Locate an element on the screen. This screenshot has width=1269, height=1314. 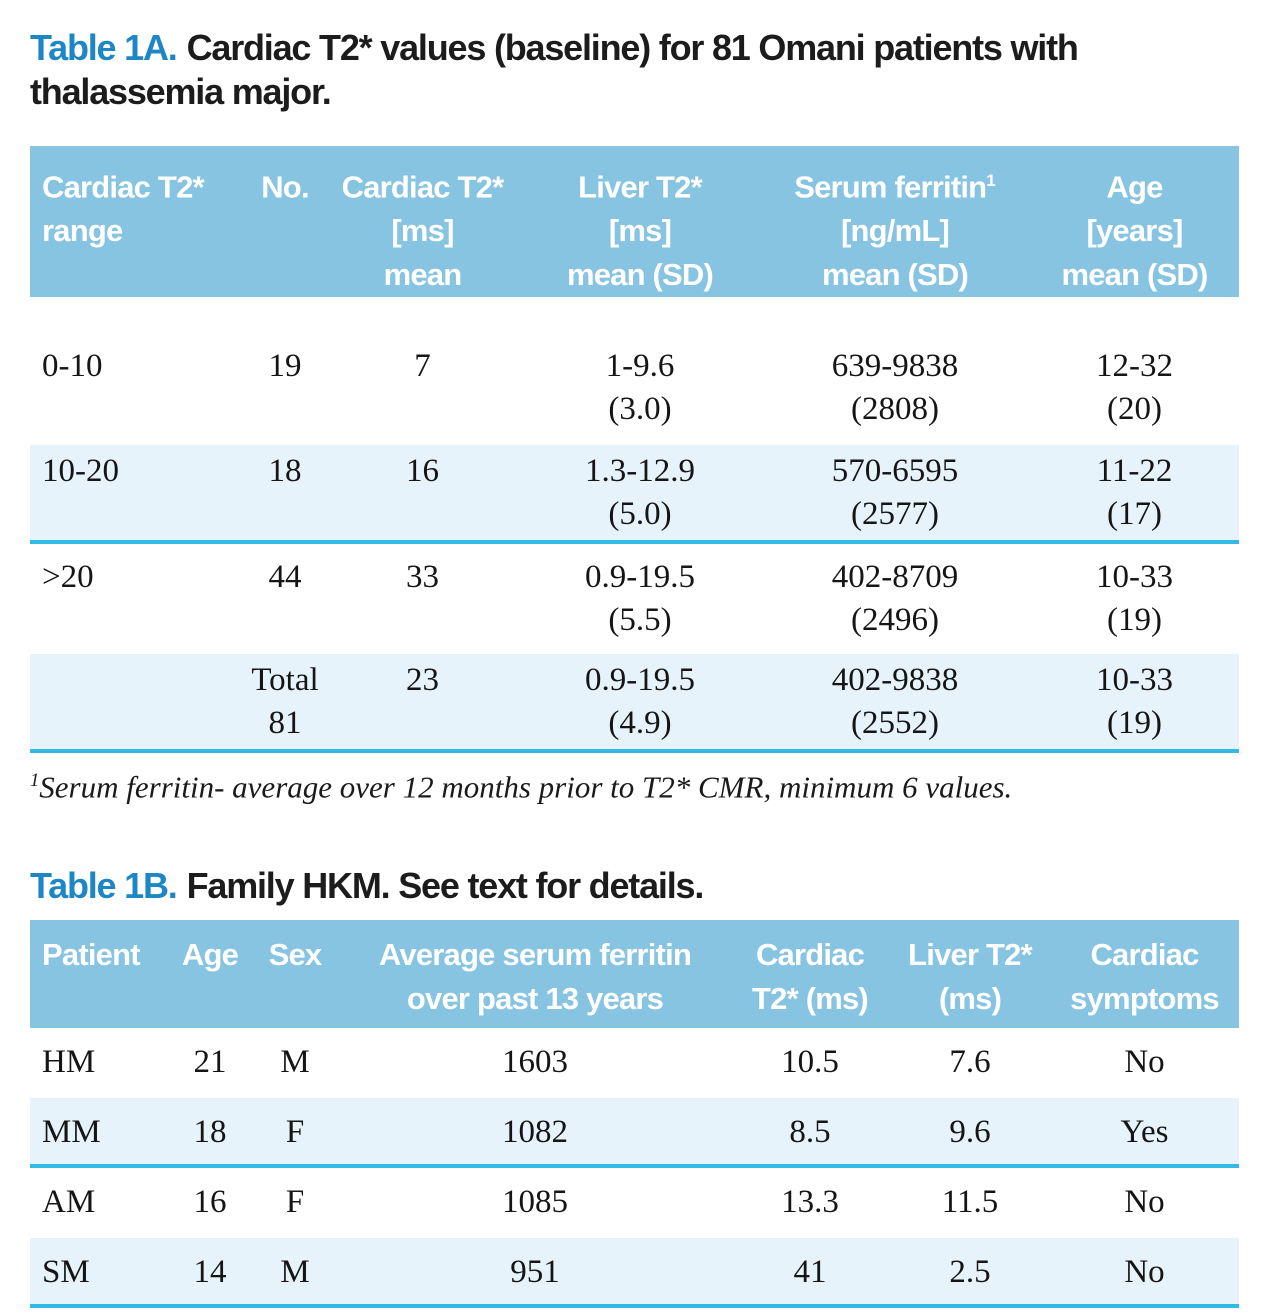
header-line: range is located at coordinates (82, 231).